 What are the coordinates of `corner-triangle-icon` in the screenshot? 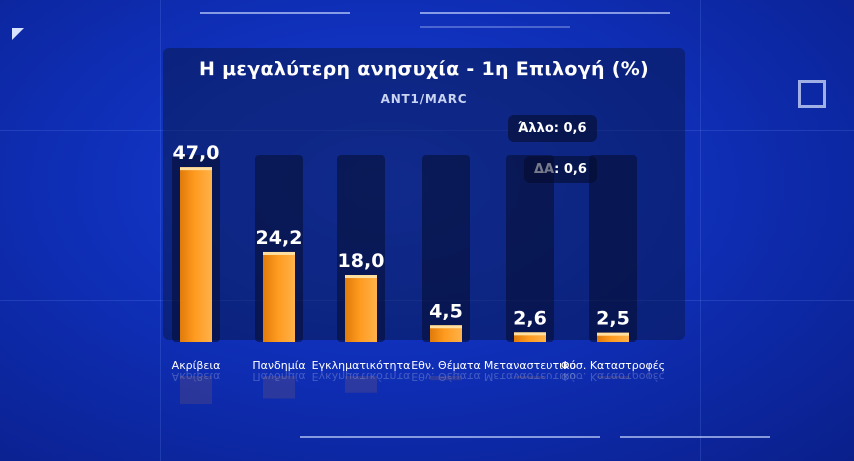 It's located at (18, 34).